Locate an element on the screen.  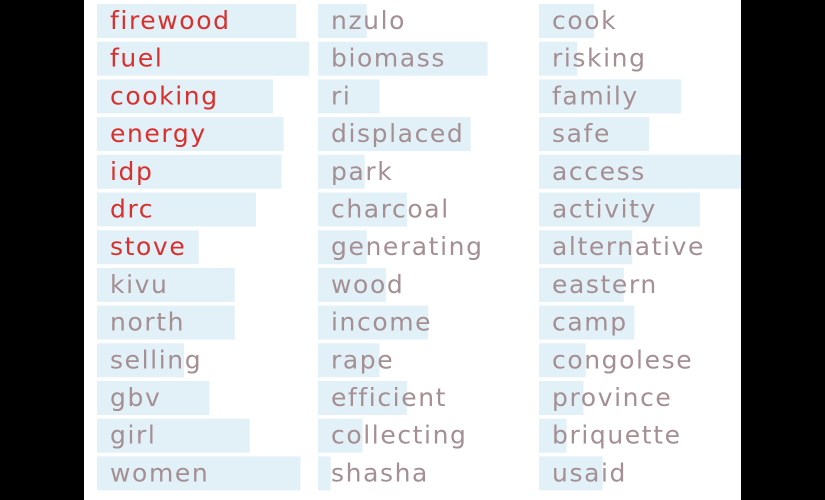
word-label: park is located at coordinates (362, 171).